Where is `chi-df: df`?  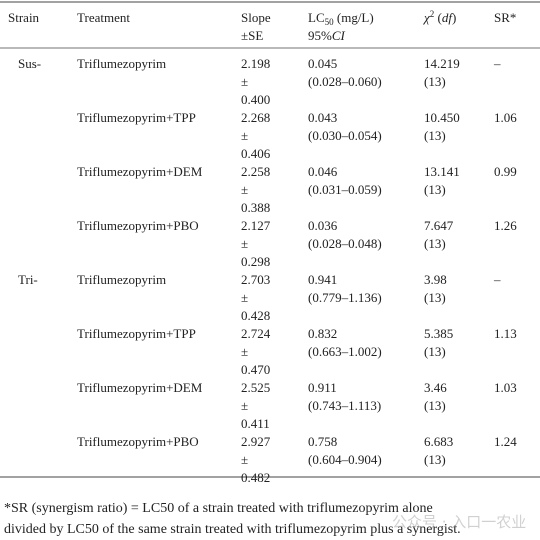 chi-df: df is located at coordinates (448, 17).